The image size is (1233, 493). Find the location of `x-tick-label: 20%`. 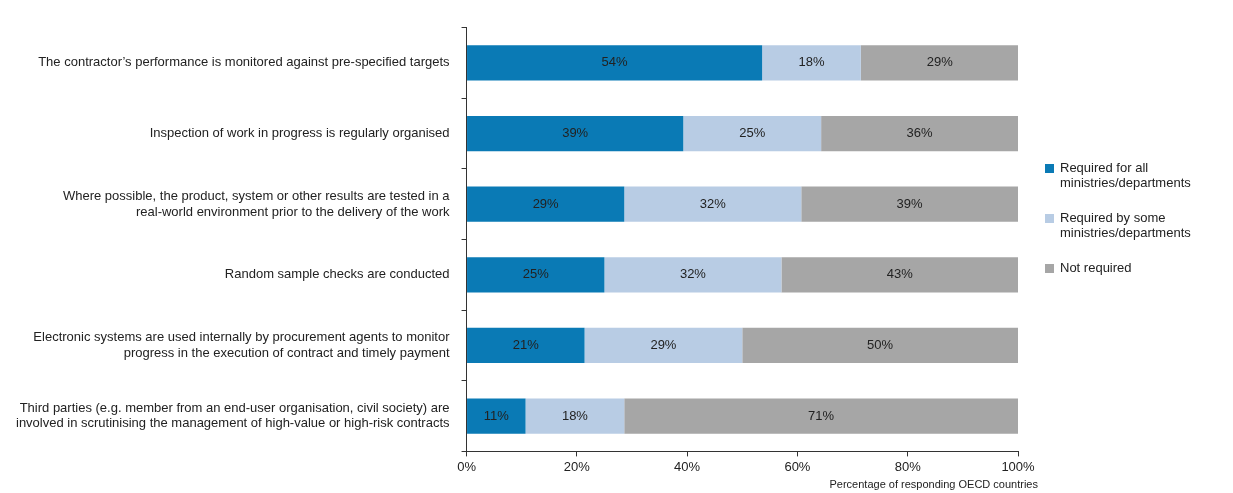

x-tick-label: 20% is located at coordinates (577, 466).